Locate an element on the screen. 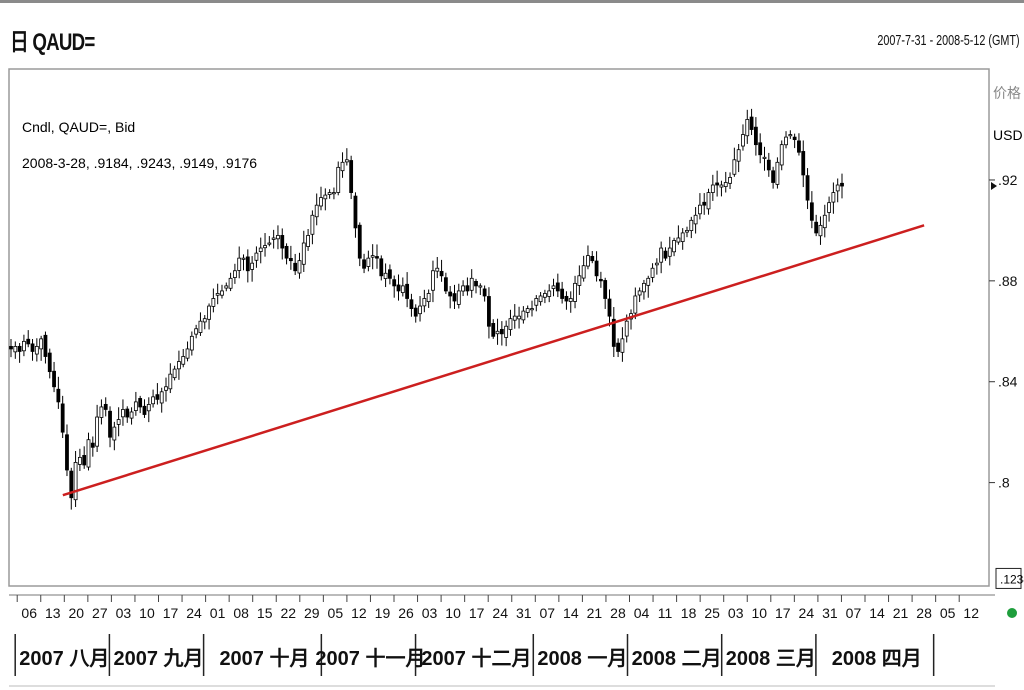 The width and height of the screenshot is (1024, 690). price-reference-label: .1234 is located at coordinates (1012, 579).